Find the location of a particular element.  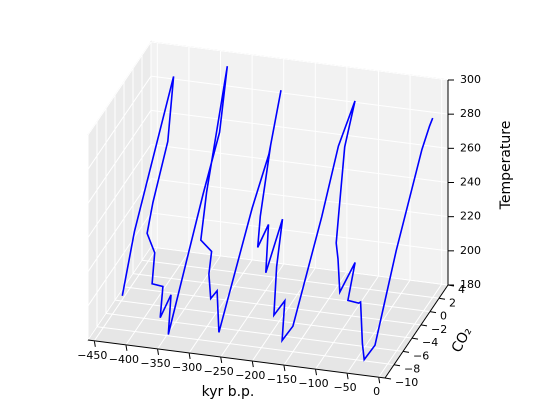

x-tick-label: −350 is located at coordinates (155, 363).